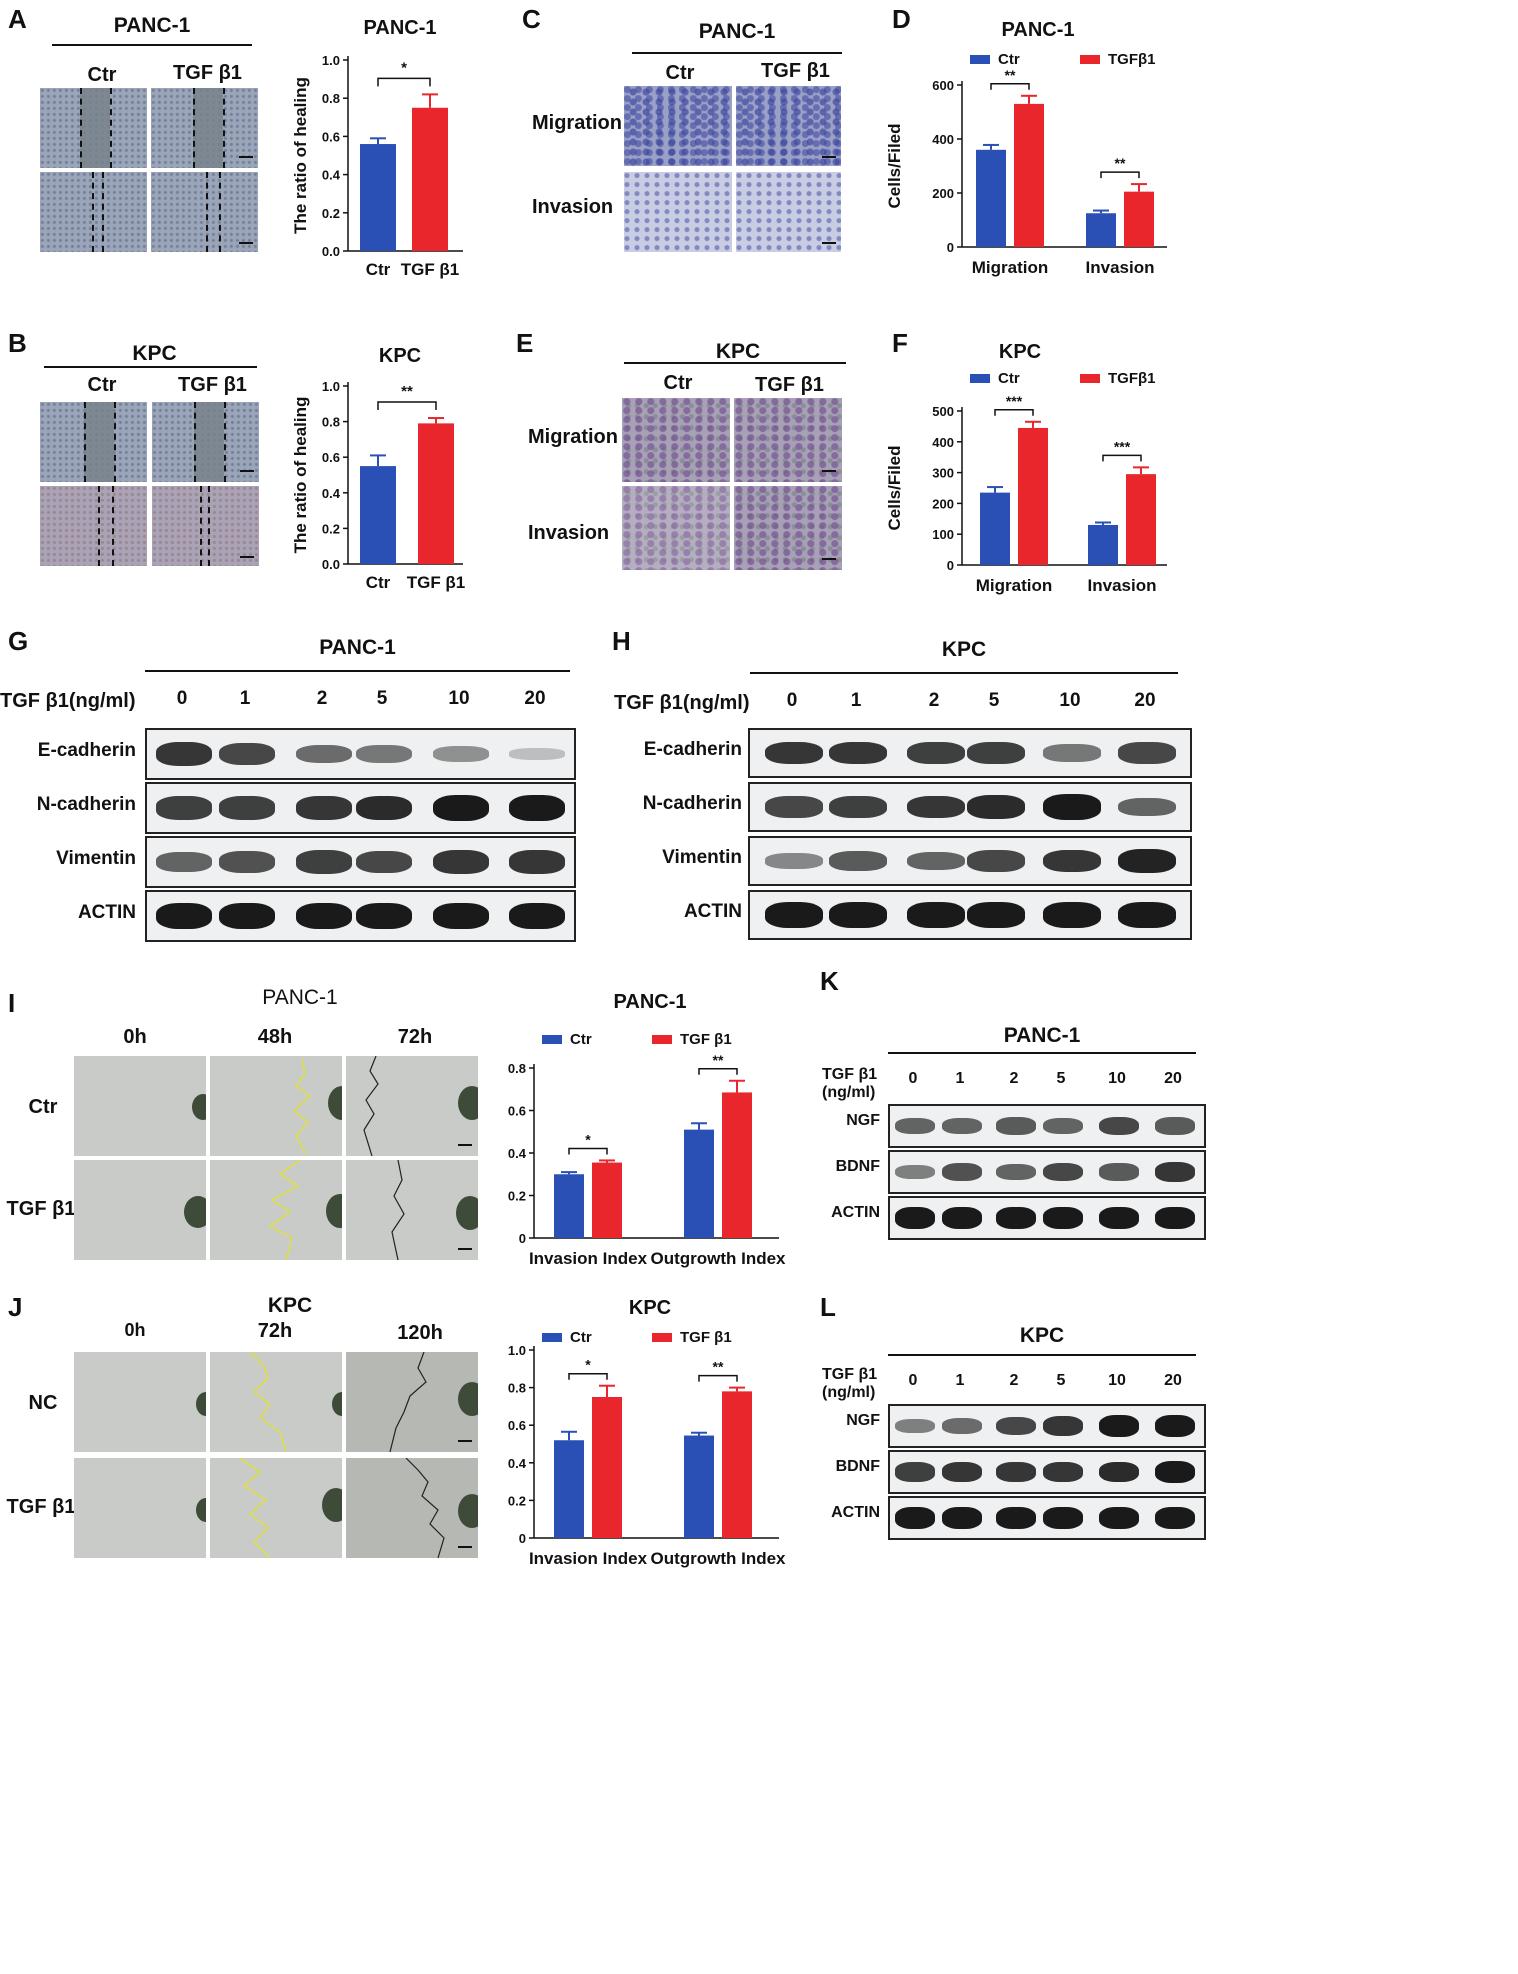 This screenshot has width=1518, height=1974. I want to click on protein-label: ACTIN, so click(855, 1512).